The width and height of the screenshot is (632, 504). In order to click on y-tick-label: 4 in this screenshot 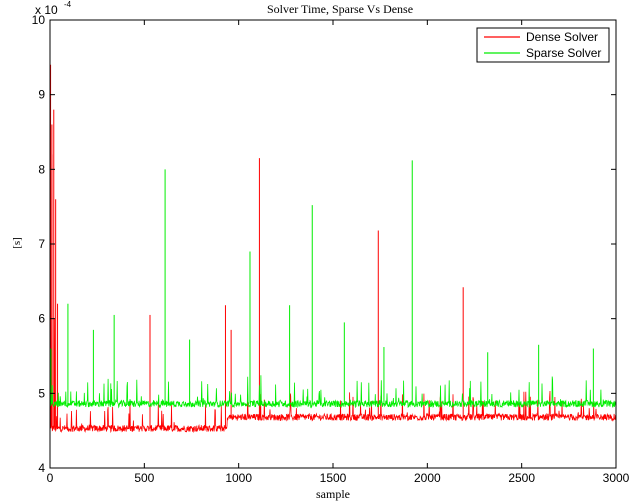, I will do `click(41, 468)`.